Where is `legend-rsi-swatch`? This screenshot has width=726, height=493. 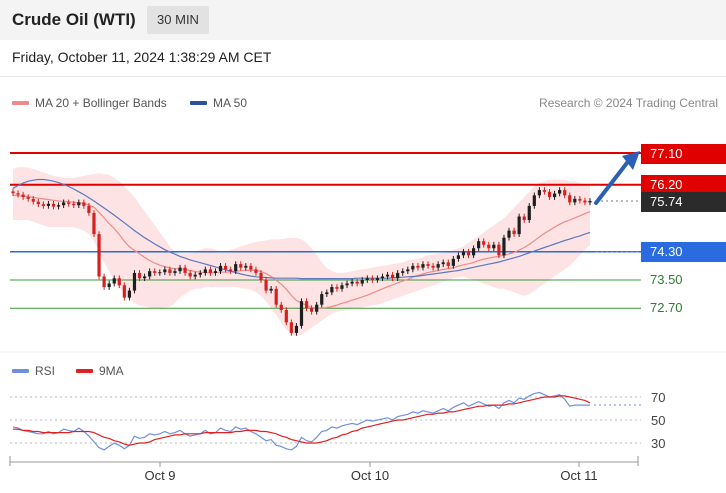 legend-rsi-swatch is located at coordinates (20, 371).